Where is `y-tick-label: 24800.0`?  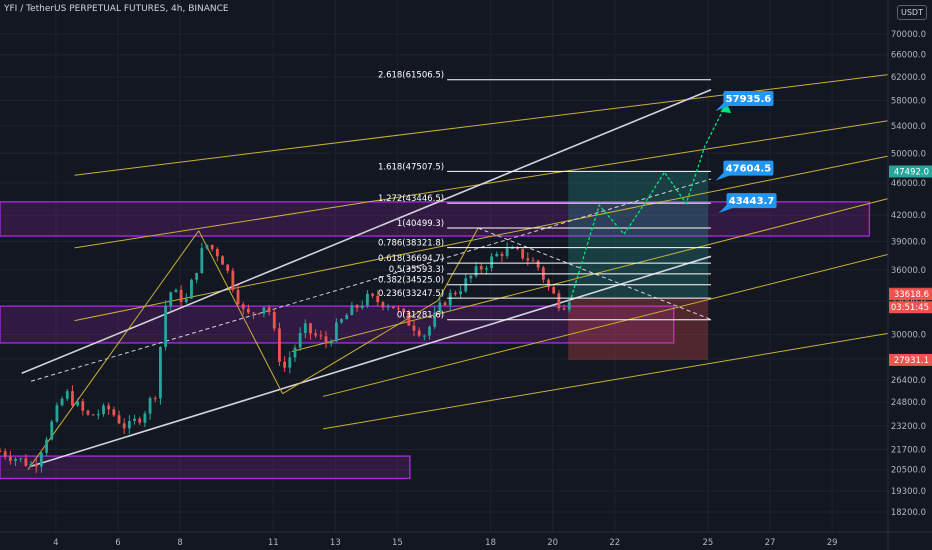 y-tick-label: 24800.0 is located at coordinates (908, 403).